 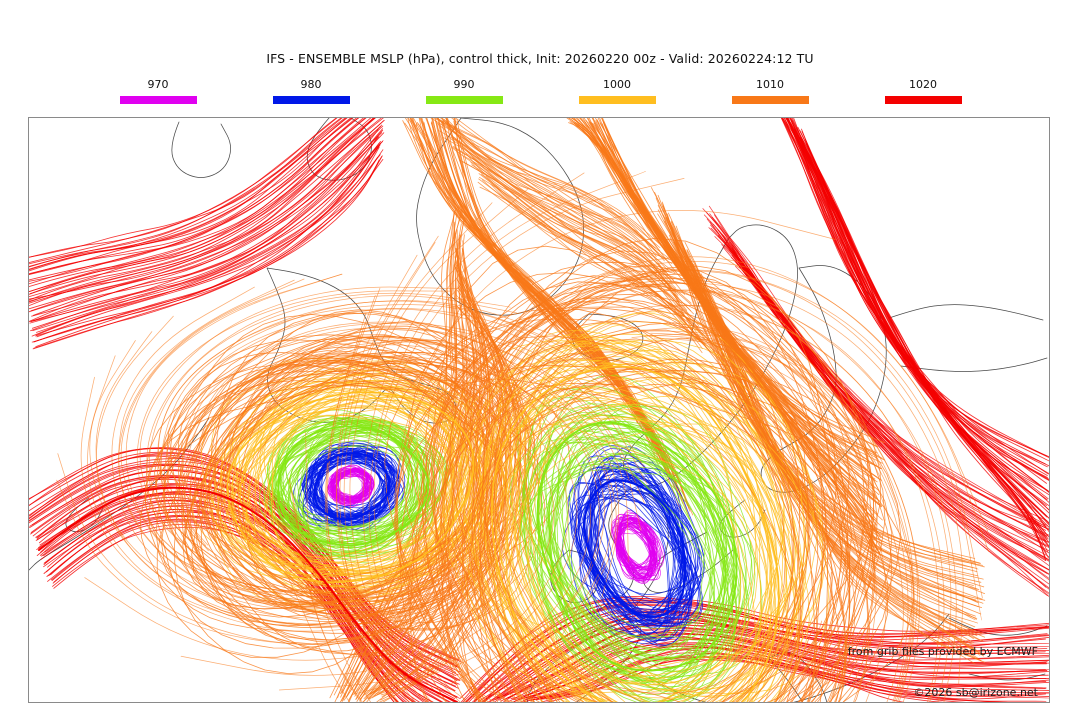 I want to click on legend-item-1020: 1020, so click(x=923, y=91).